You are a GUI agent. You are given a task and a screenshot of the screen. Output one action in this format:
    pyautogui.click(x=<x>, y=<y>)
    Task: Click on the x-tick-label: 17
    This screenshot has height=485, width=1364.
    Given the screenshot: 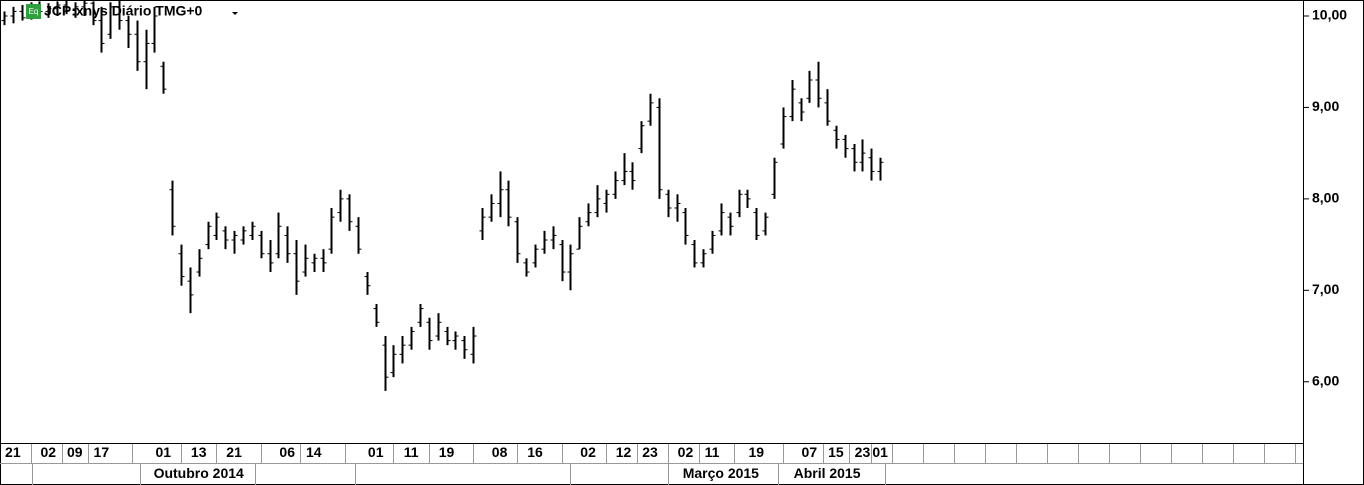 What is the action you would take?
    pyautogui.click(x=102, y=452)
    